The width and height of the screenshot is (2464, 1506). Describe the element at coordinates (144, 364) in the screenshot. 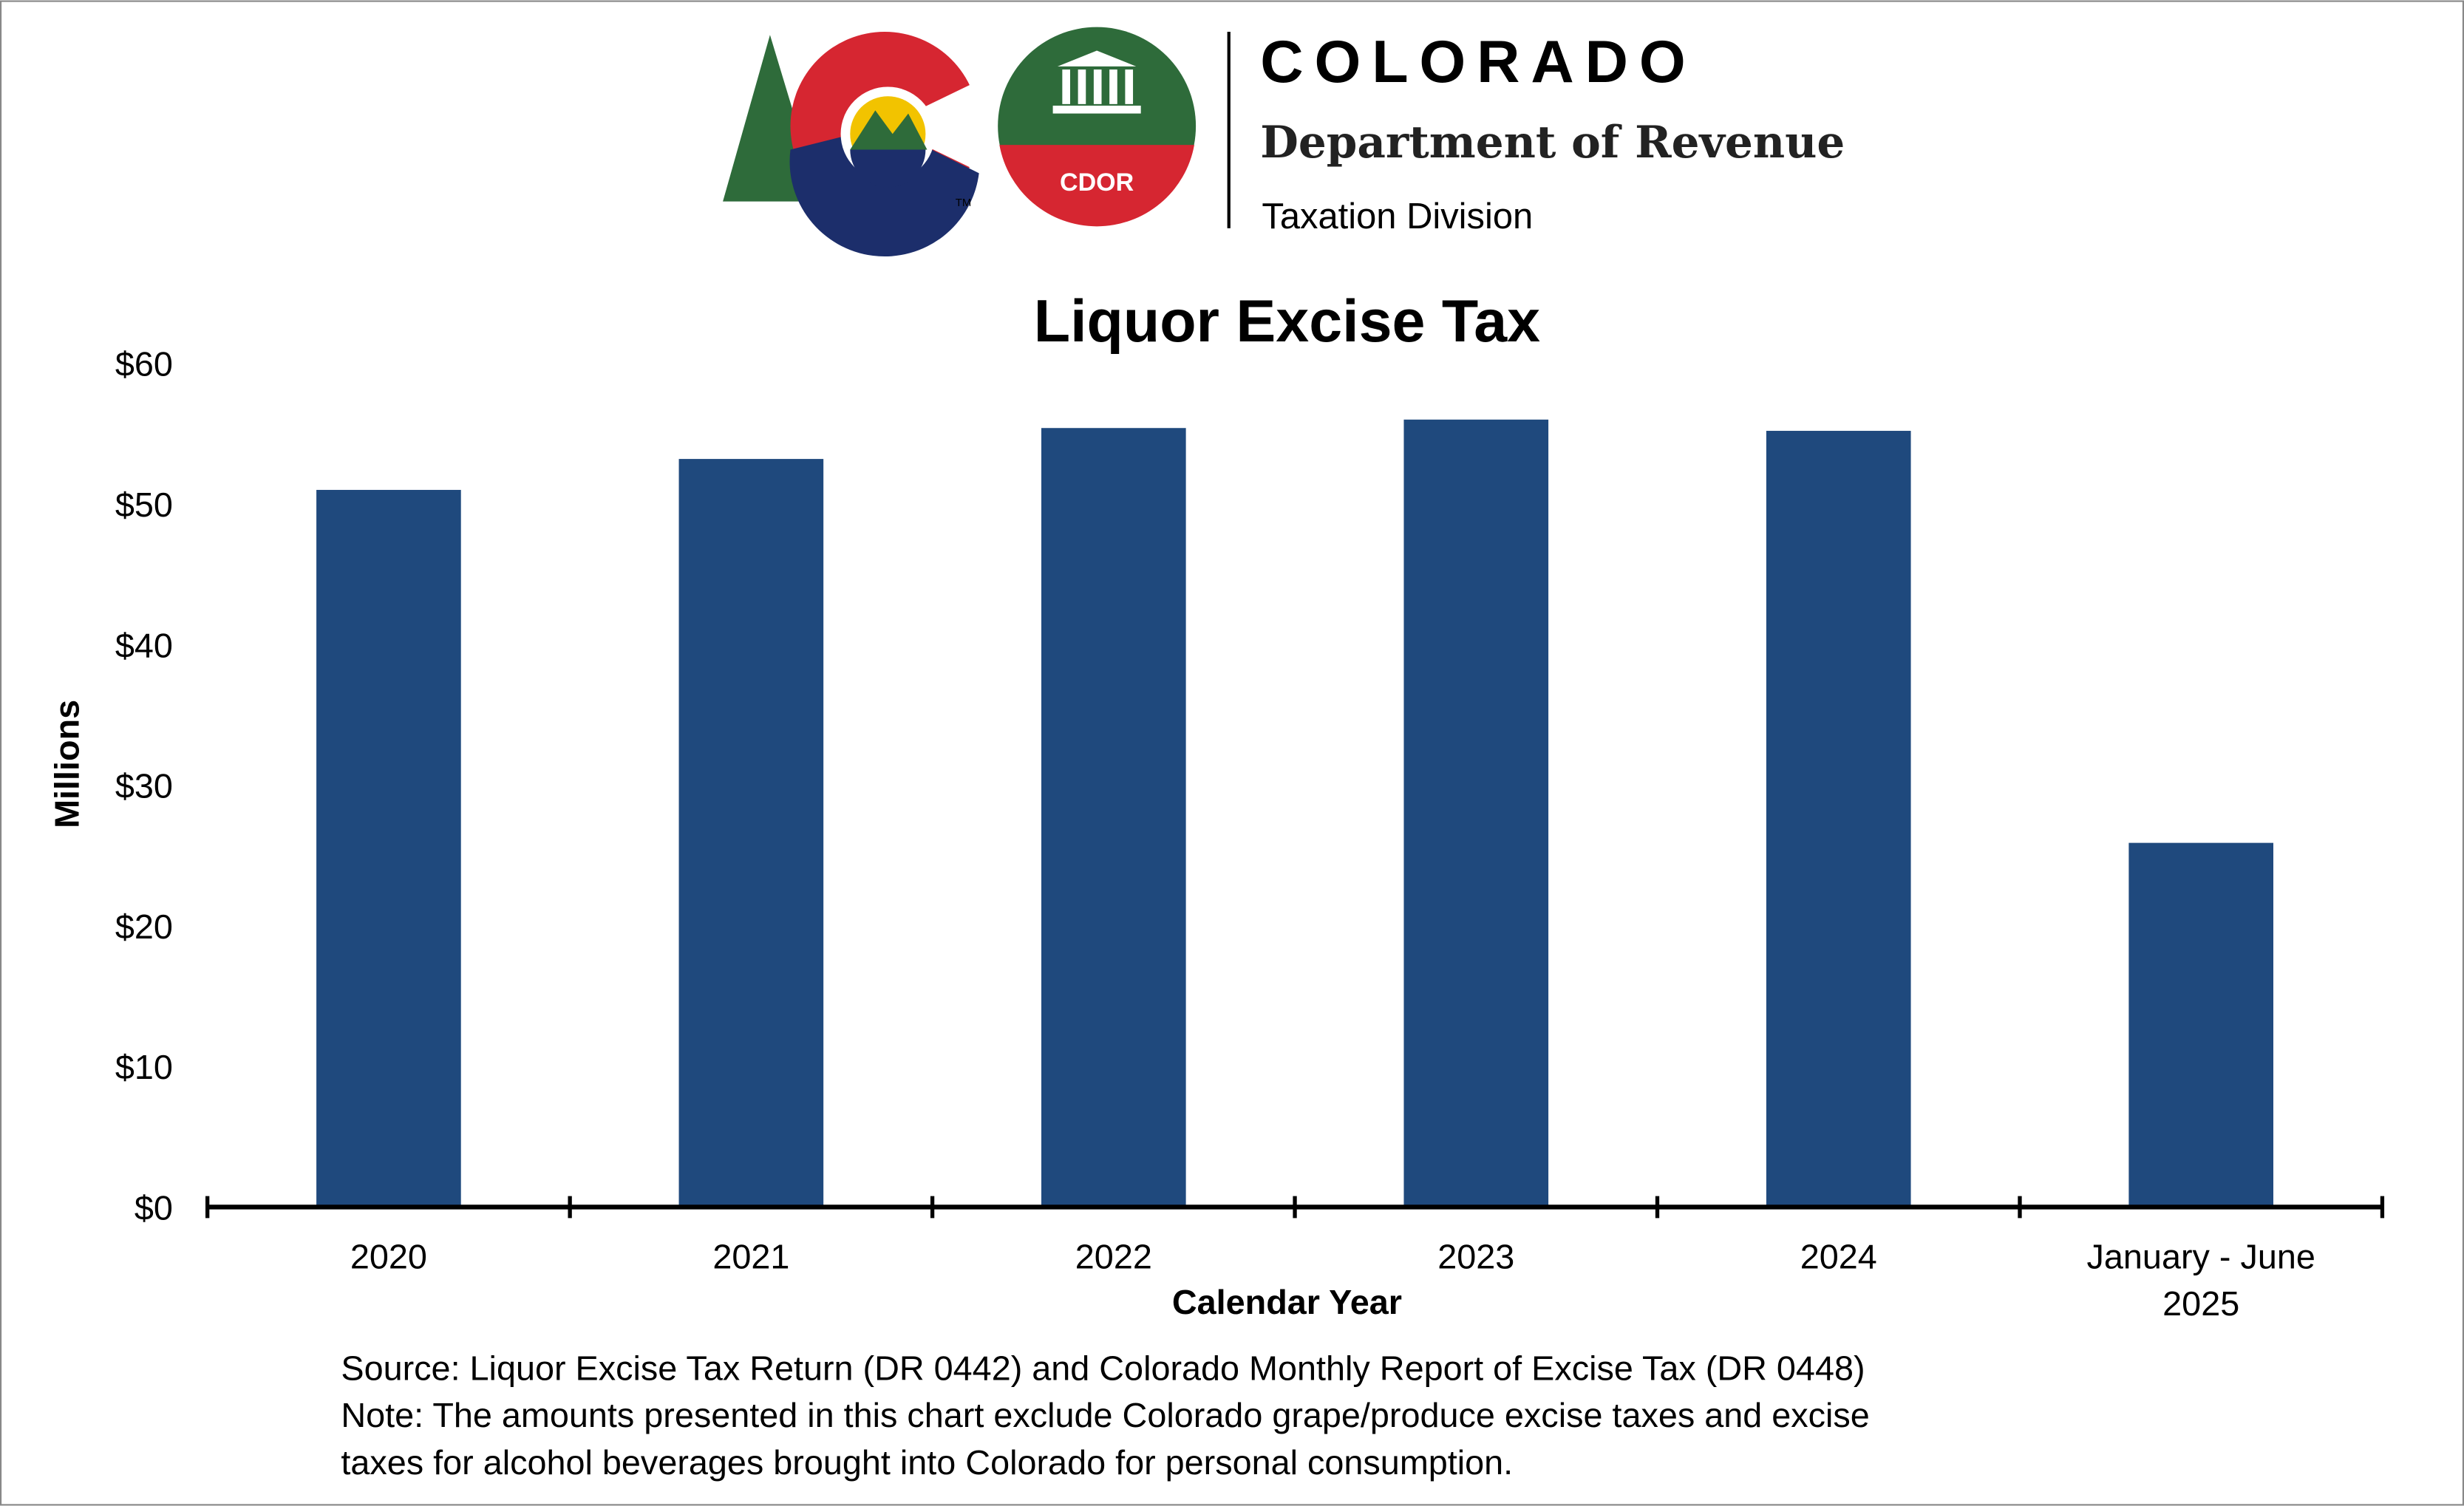

I see `y-tick-label: $60` at that location.